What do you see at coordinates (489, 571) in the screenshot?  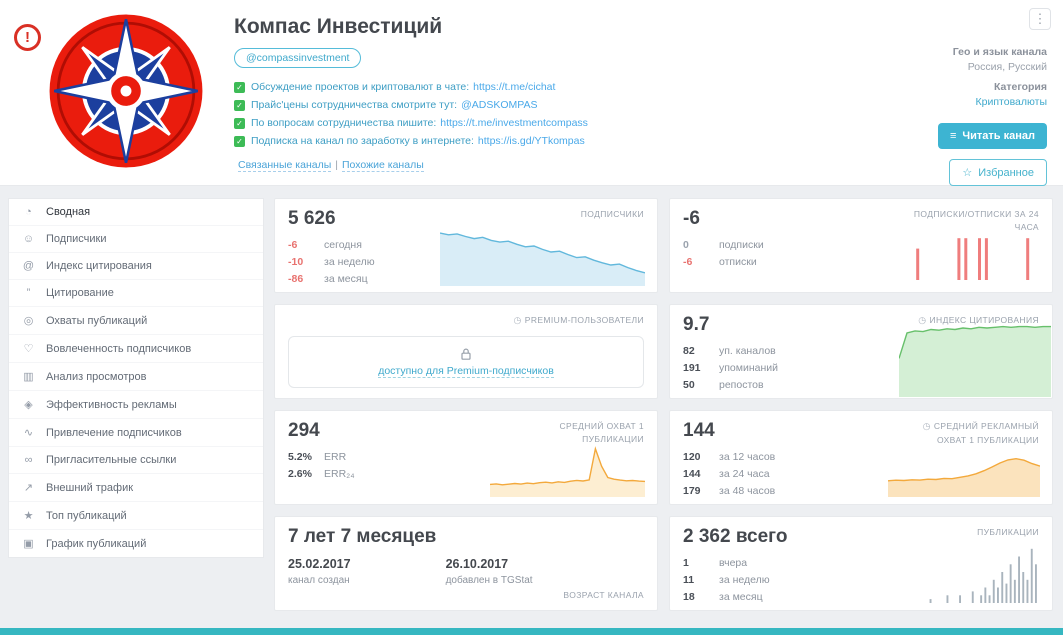 I see `added-date-block: 26.10.2017 добавлен в TGStat` at bounding box center [489, 571].